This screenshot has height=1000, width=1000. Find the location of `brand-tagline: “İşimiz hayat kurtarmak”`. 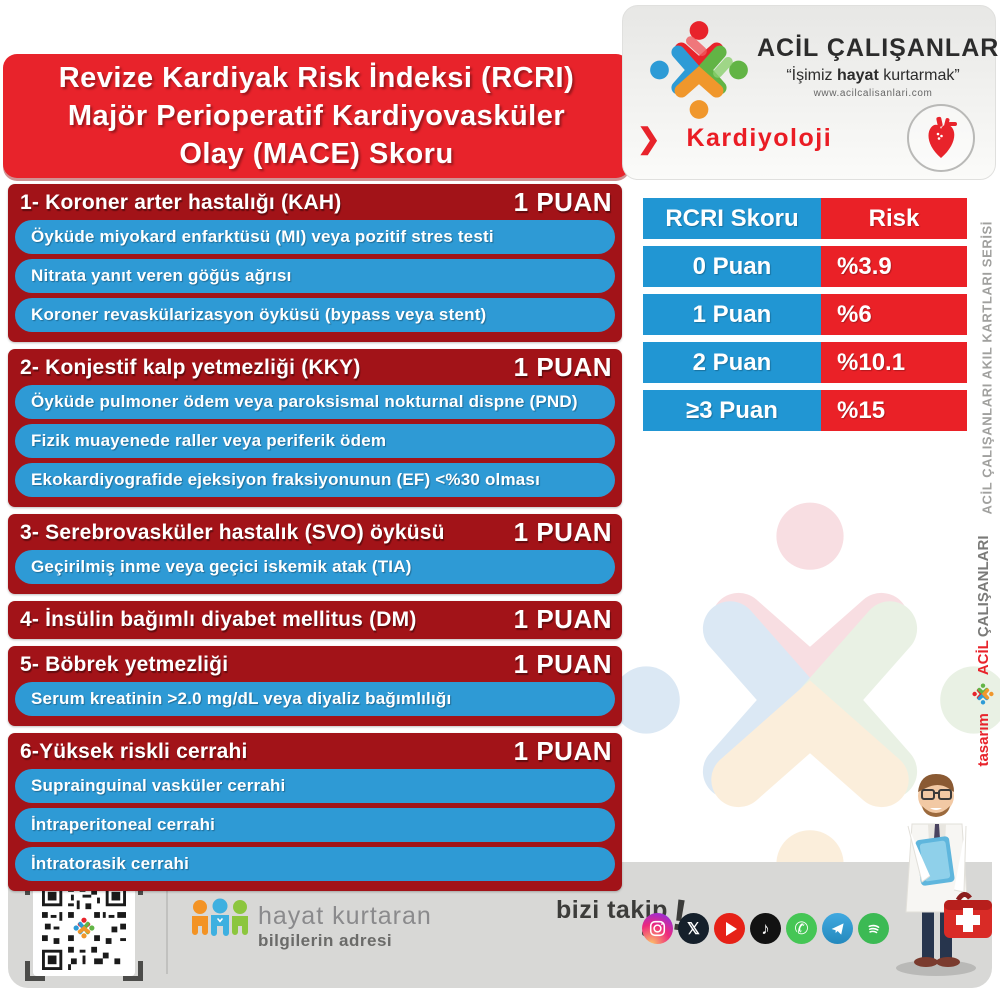

brand-tagline: “İşimiz hayat kurtarmak” is located at coordinates (873, 75).